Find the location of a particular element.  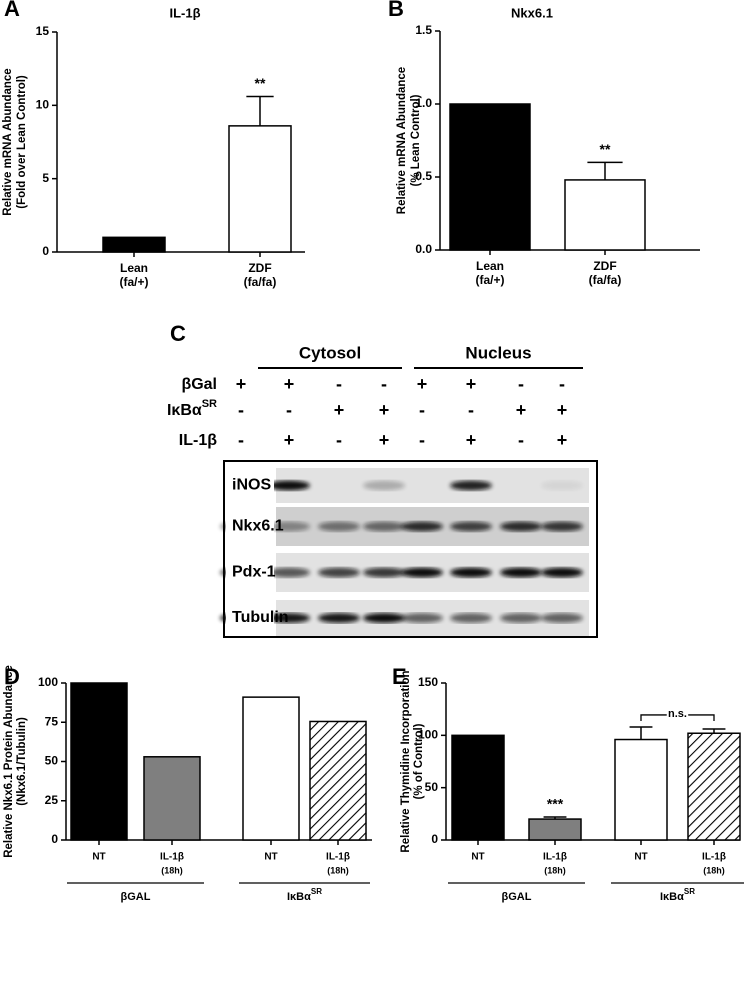

x-tick-sublabel: (fa/fa) is located at coordinates (260, 282).